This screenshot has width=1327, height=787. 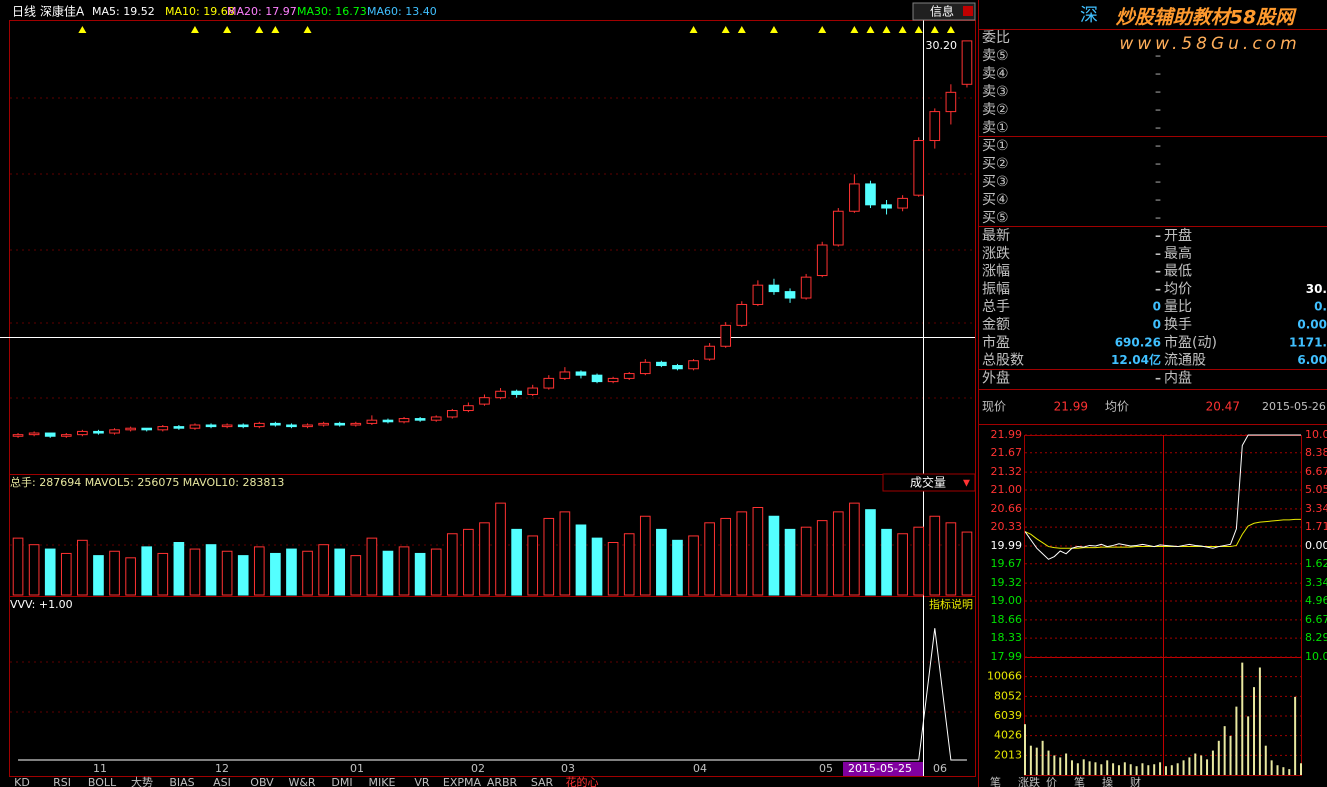 I want to click on info-button-label: 信息, so click(x=942, y=11).